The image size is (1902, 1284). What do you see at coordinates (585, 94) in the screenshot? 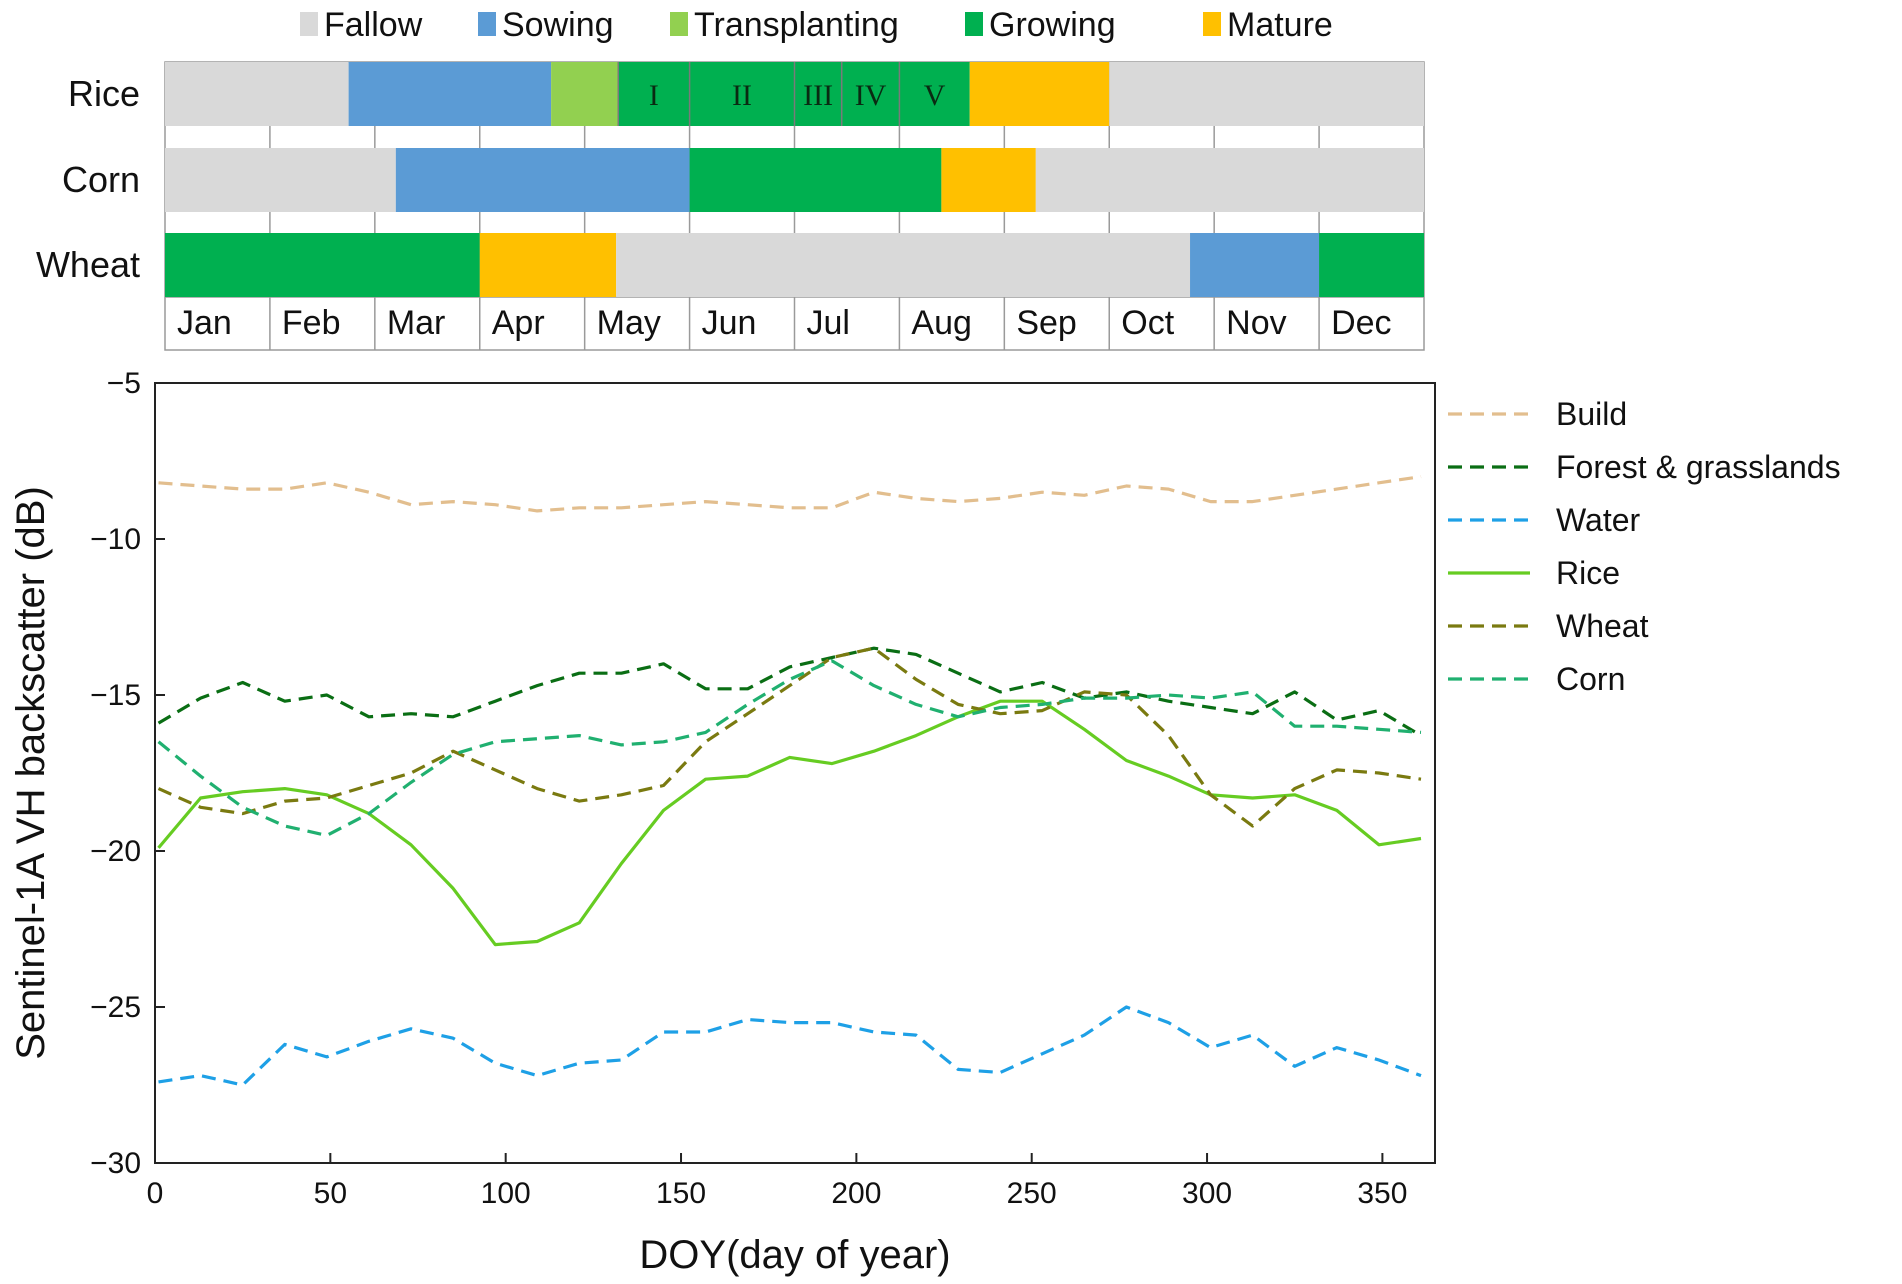
I see `segment-rice-transplanting` at bounding box center [585, 94].